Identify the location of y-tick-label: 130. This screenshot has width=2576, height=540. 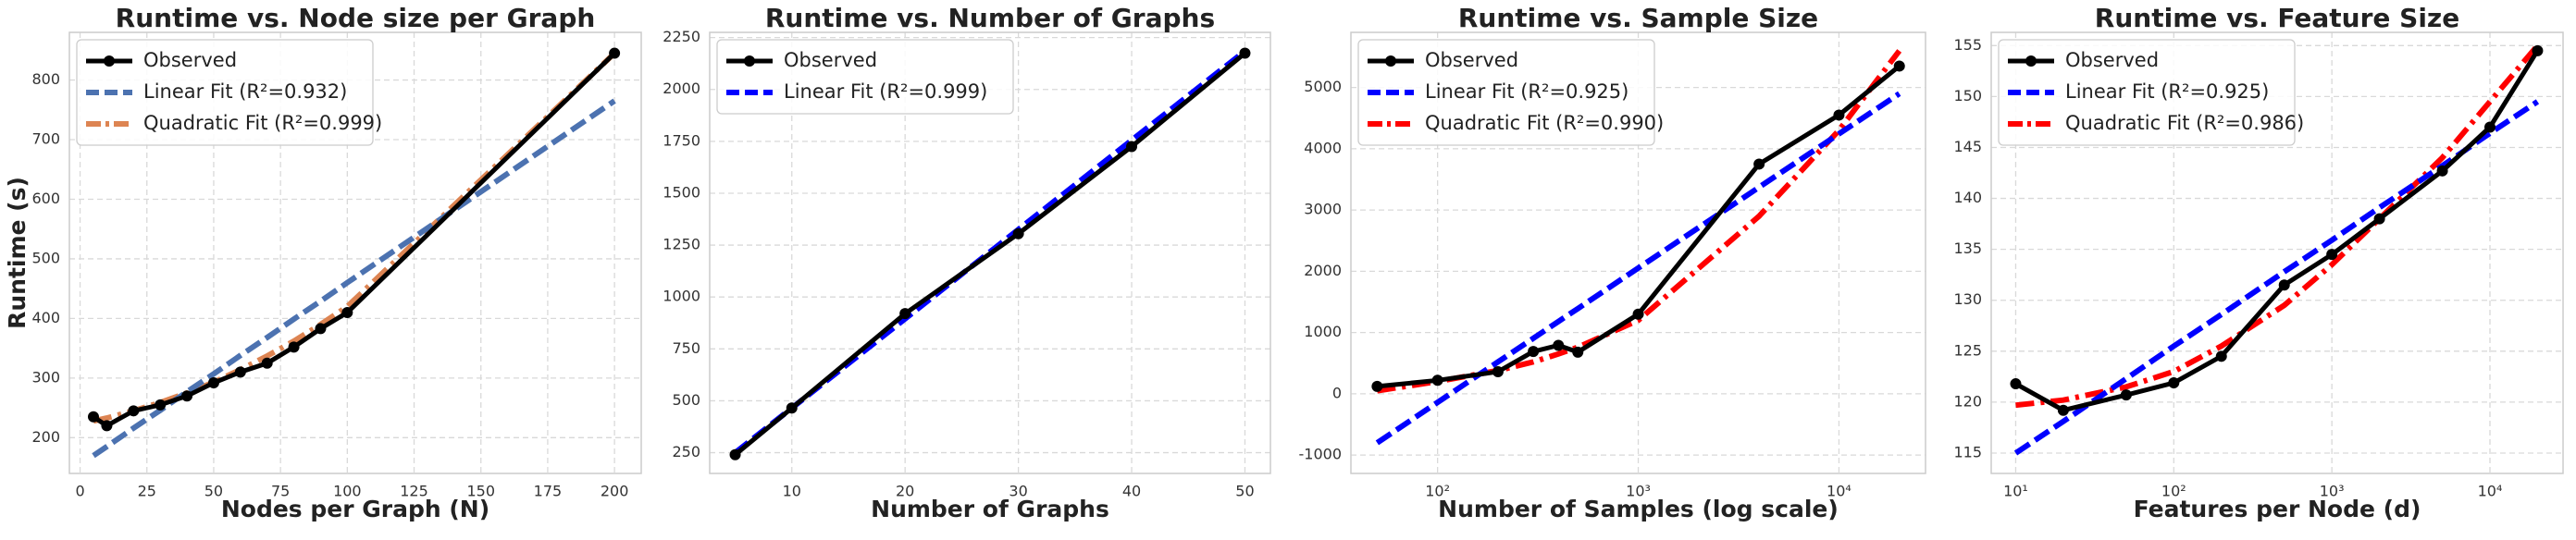
(1968, 299).